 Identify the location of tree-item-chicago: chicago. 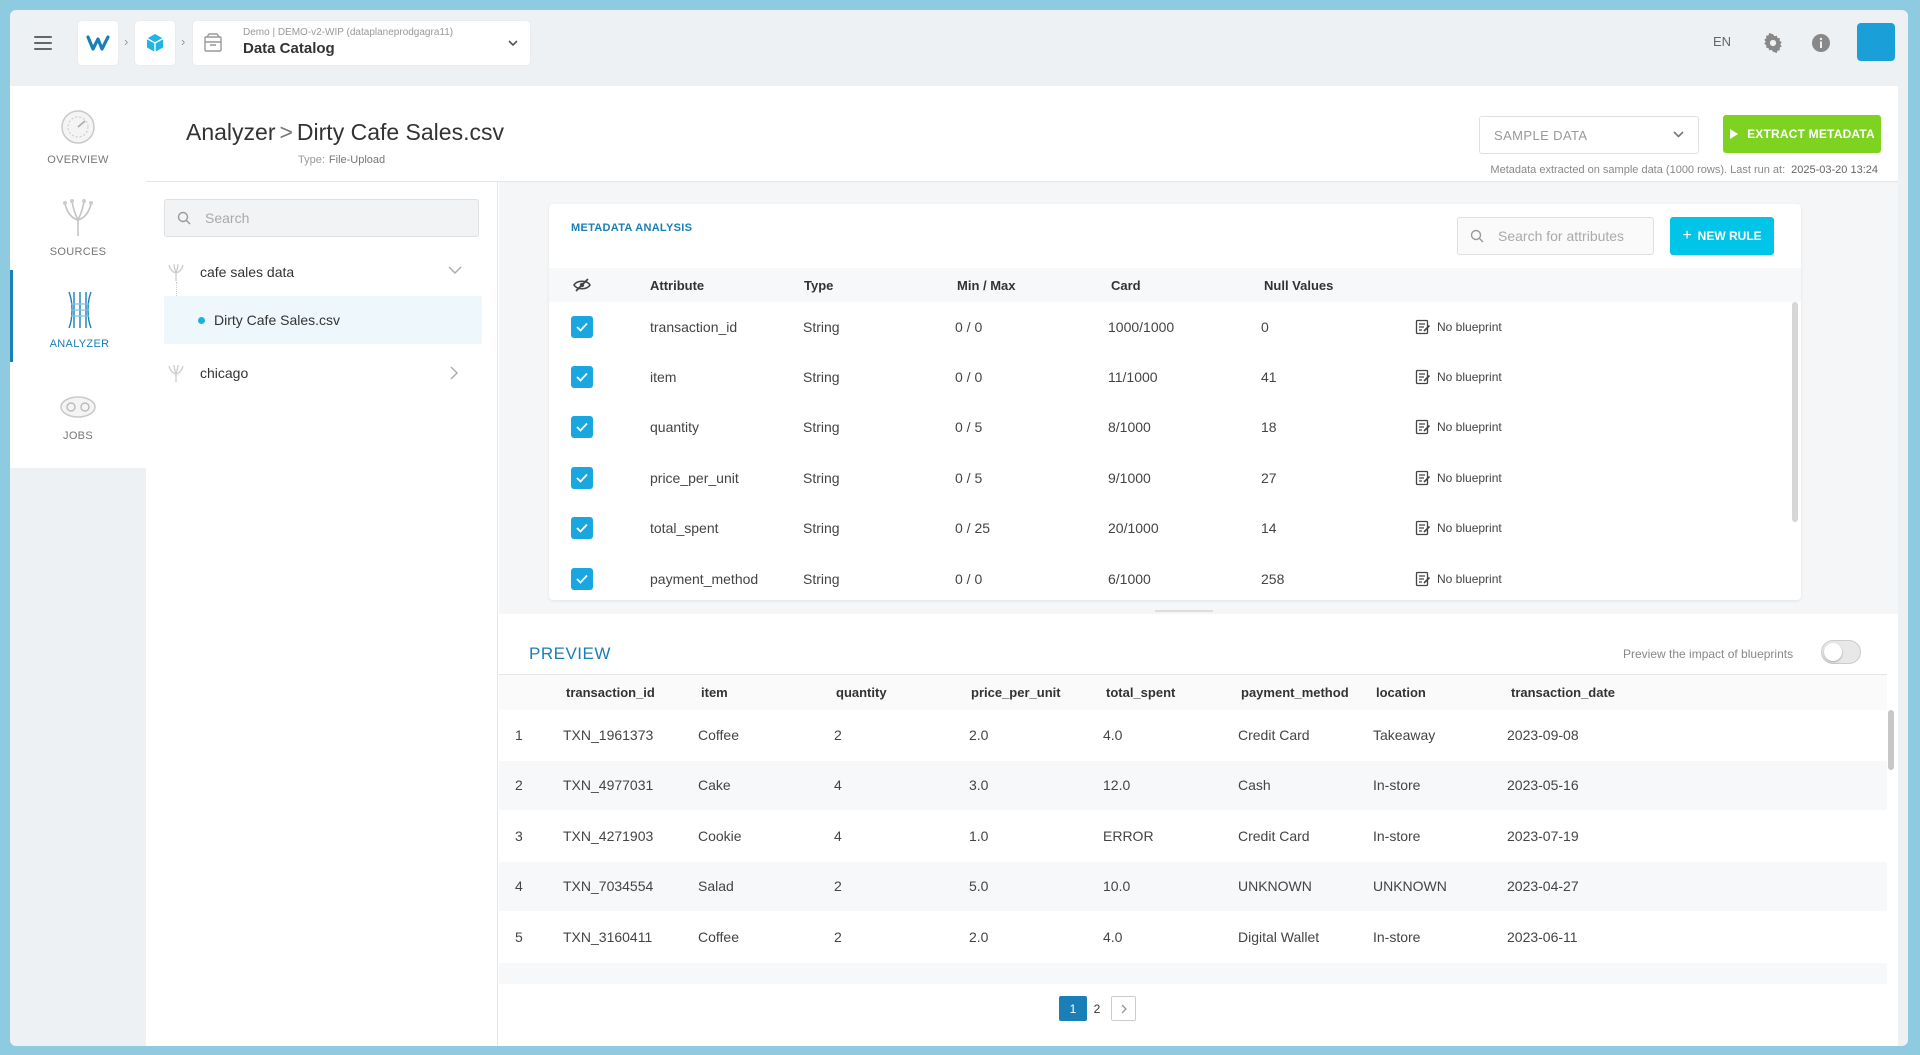
(323, 373).